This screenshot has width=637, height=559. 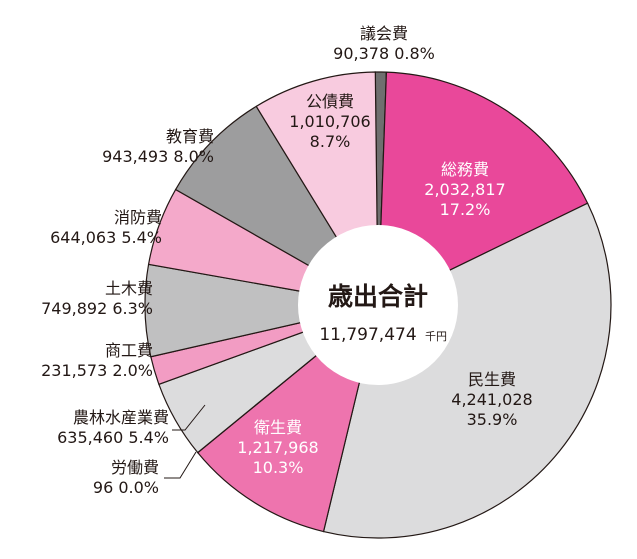 I want to click on donut-hole, so click(x=378, y=305).